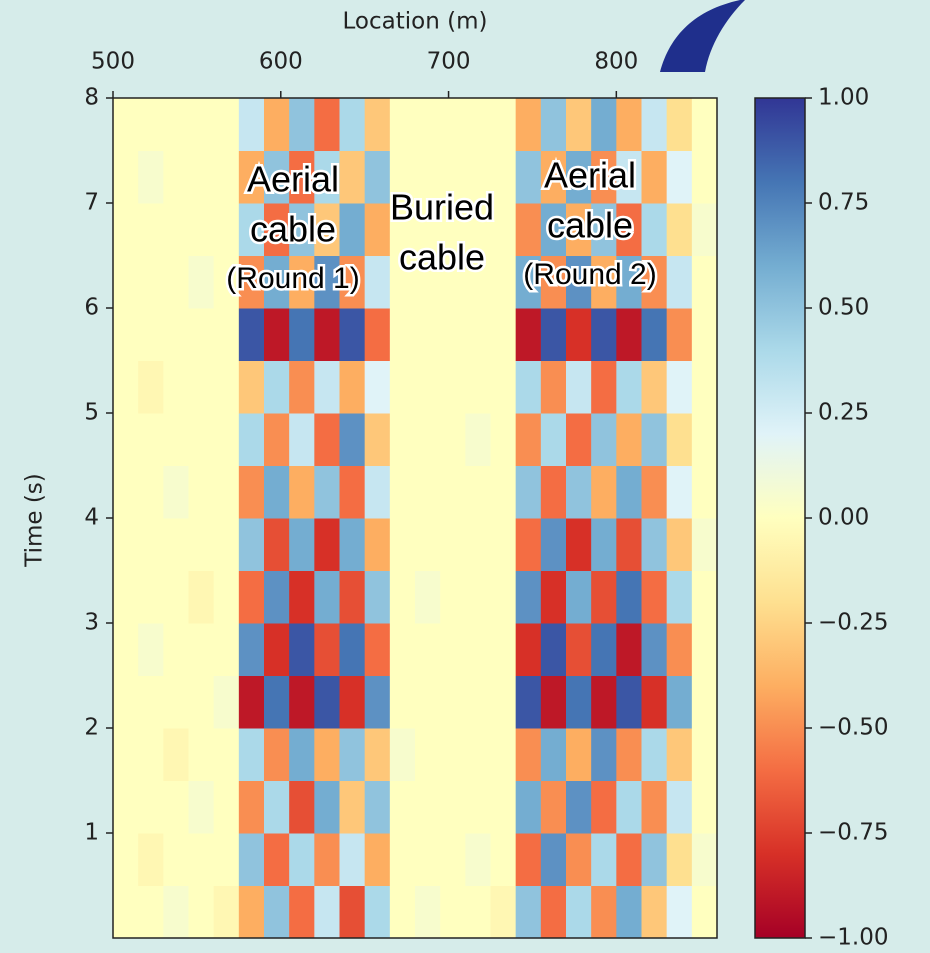 Image resolution: width=930 pixels, height=953 pixels. I want to click on colorbar-tick-label: −1.00, so click(853, 938).